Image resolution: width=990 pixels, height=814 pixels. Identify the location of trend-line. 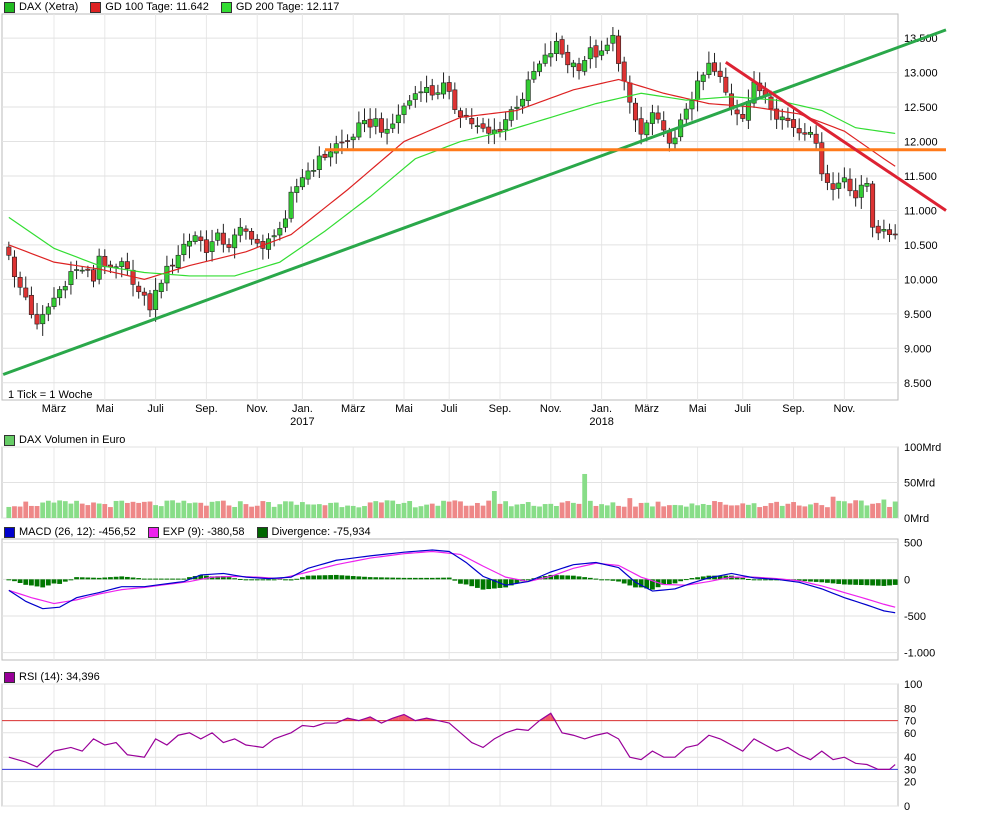
(835, 136).